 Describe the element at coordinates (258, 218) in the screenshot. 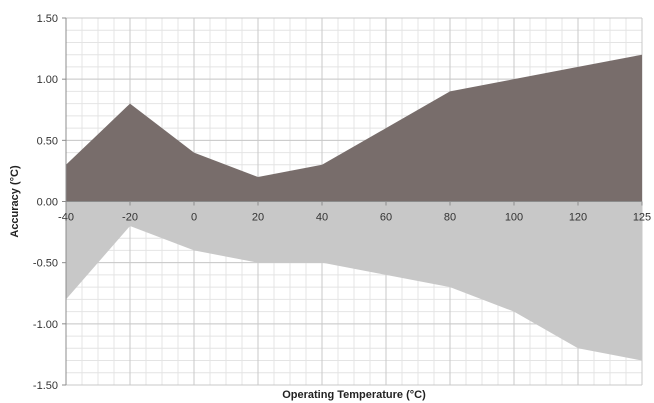

I see `x-tick-label: 20` at that location.